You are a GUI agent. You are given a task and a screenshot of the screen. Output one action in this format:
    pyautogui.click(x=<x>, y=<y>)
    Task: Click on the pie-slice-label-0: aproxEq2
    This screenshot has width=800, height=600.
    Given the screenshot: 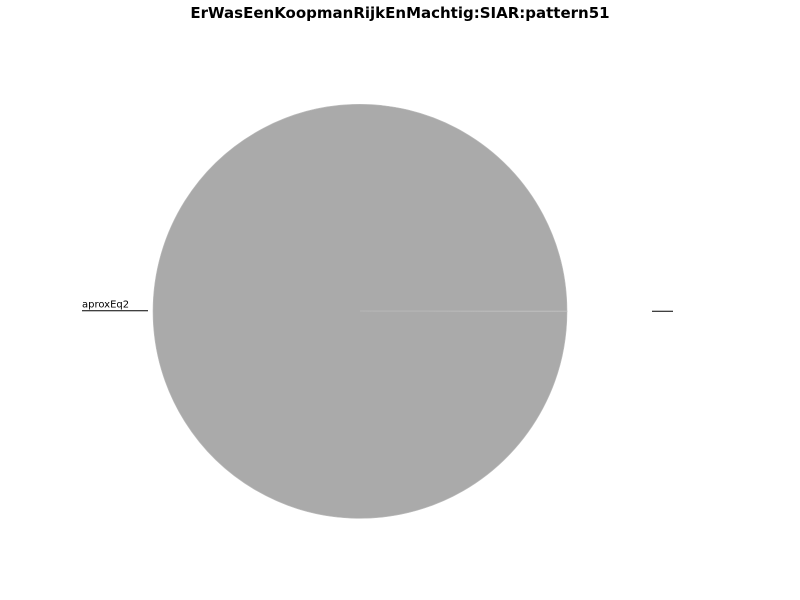 What is the action you would take?
    pyautogui.click(x=105, y=305)
    